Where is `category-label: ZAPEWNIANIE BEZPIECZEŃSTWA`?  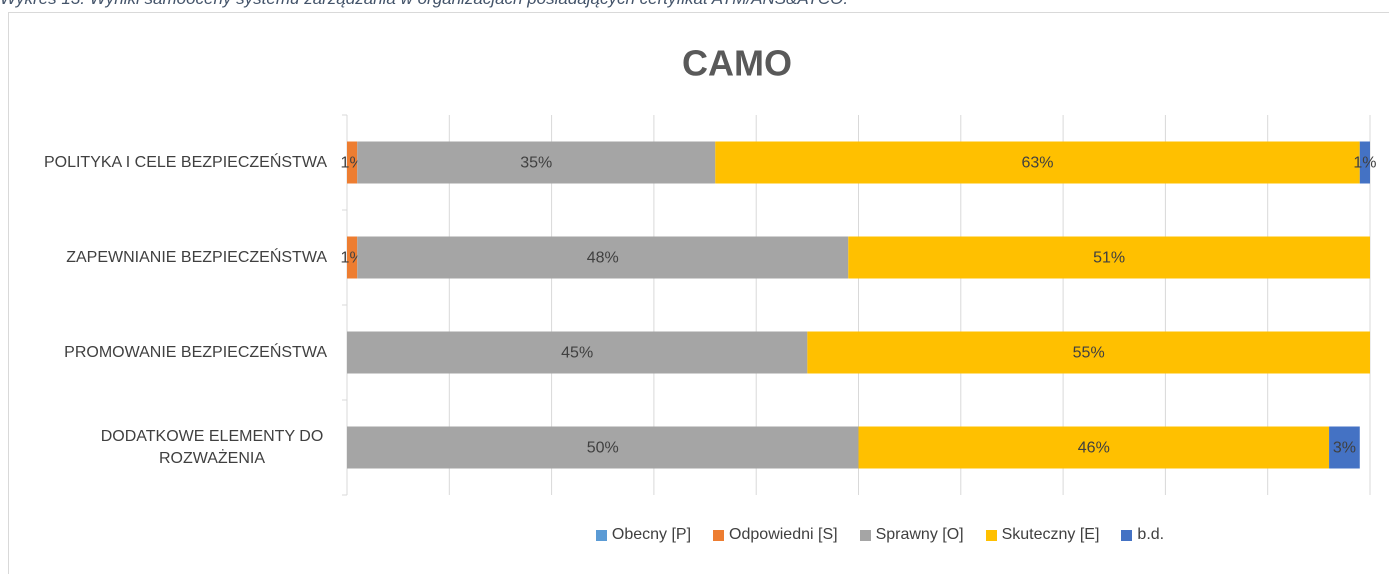
category-label: ZAPEWNIANIE BEZPIECZEŃSTWA is located at coordinates (196, 257).